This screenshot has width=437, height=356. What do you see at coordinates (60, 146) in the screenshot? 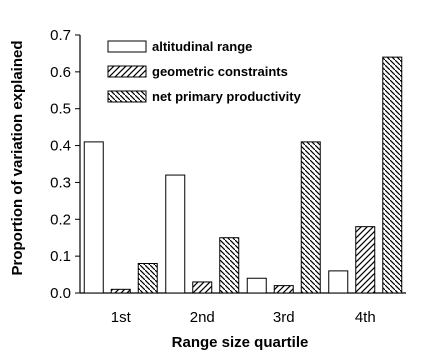
I see `y-tick-label: 0.4` at bounding box center [60, 146].